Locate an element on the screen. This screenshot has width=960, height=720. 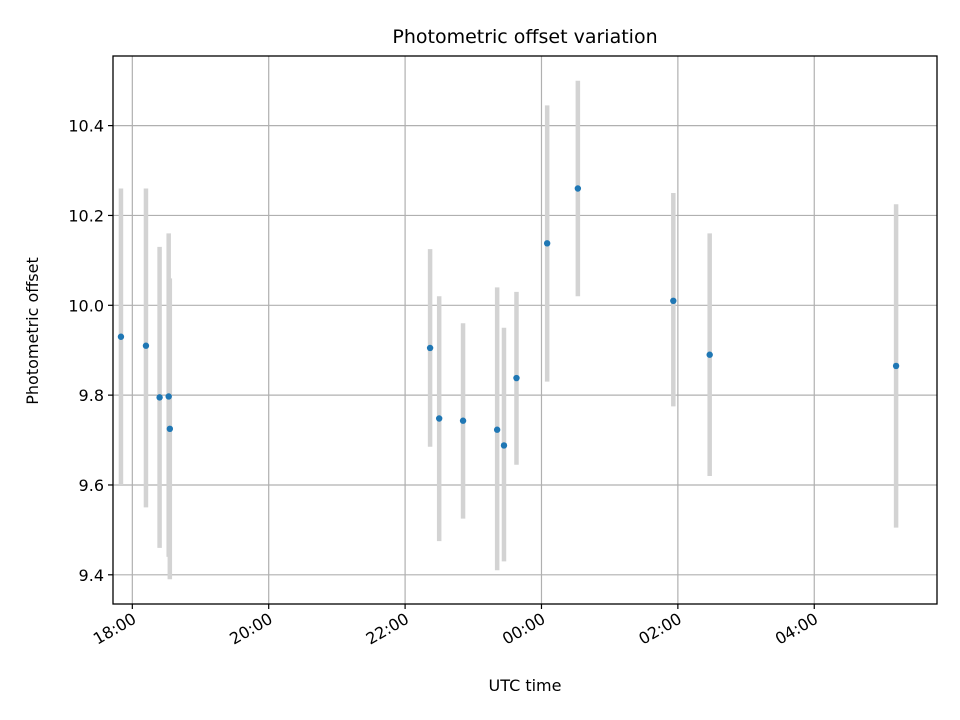
x-tick-label: 04:00 is located at coordinates (796, 629).